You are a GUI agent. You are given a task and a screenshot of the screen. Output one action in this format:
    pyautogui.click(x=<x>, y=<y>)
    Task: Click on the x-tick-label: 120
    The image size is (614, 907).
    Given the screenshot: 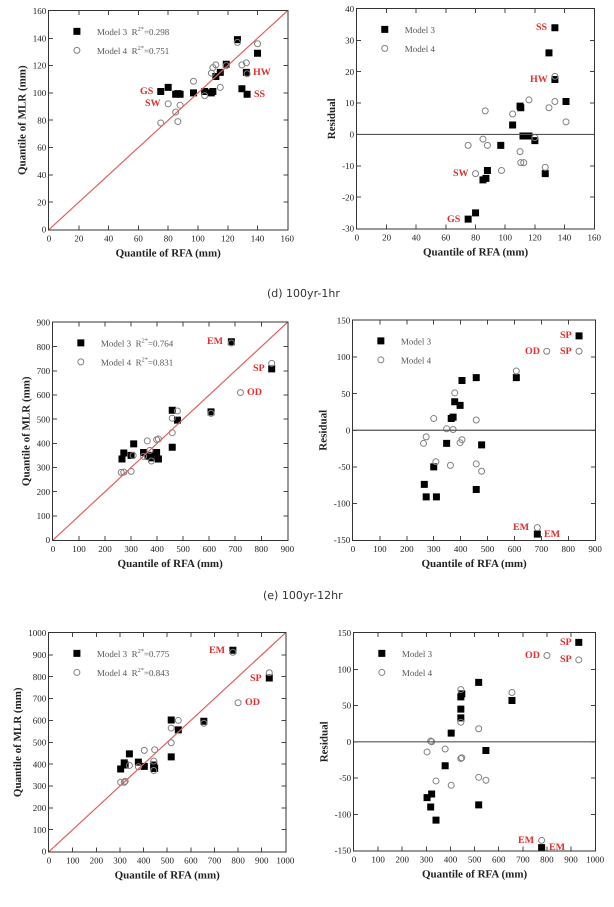 What is the action you would take?
    pyautogui.click(x=228, y=238)
    